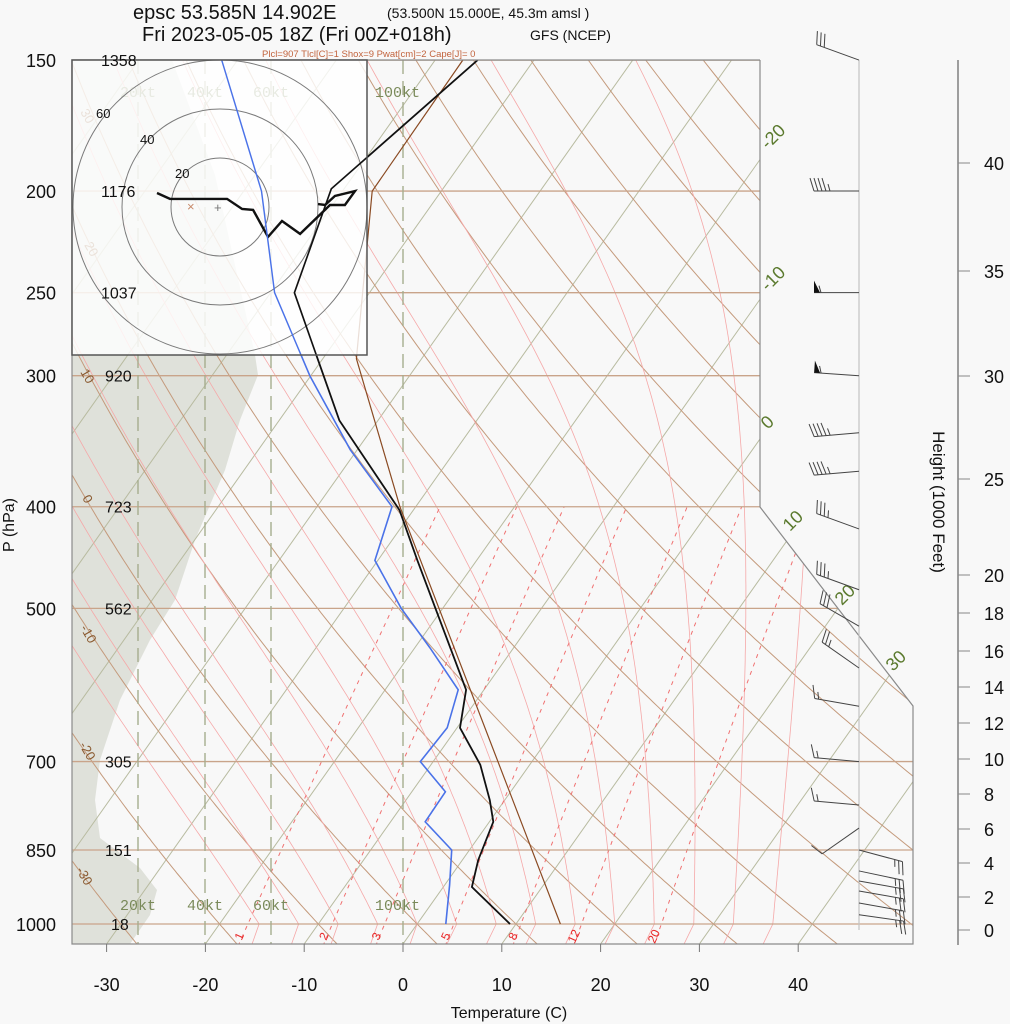  I want to click on barb-flag, so click(817, 286).